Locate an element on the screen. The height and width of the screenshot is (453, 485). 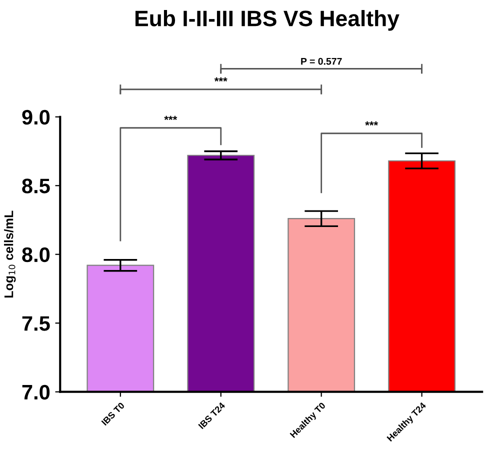
text: P = 0.577 is located at coordinates (321, 61).